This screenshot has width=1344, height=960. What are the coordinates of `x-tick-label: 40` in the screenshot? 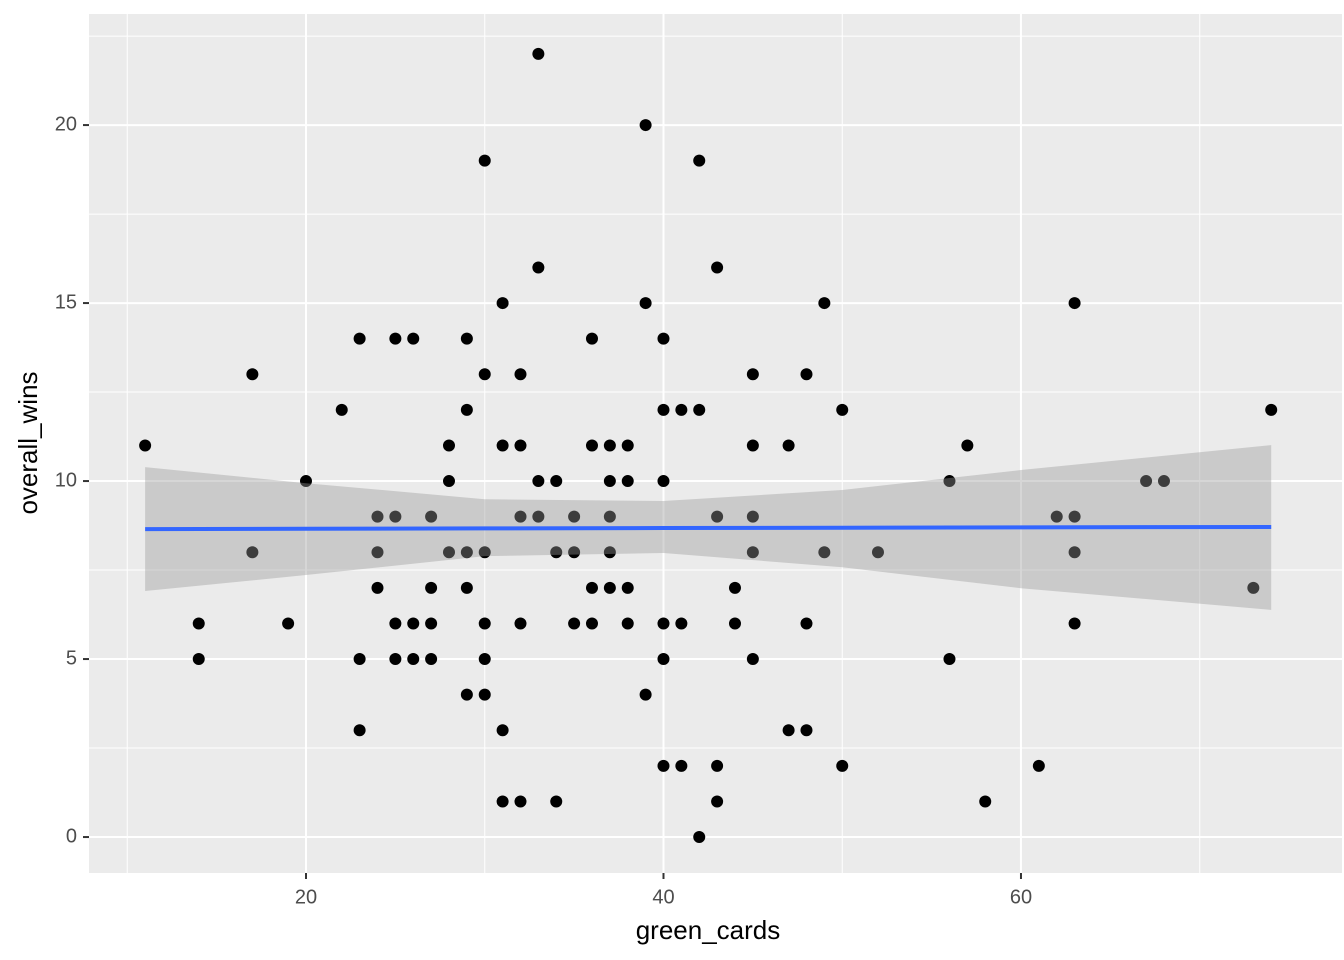 It's located at (663, 897).